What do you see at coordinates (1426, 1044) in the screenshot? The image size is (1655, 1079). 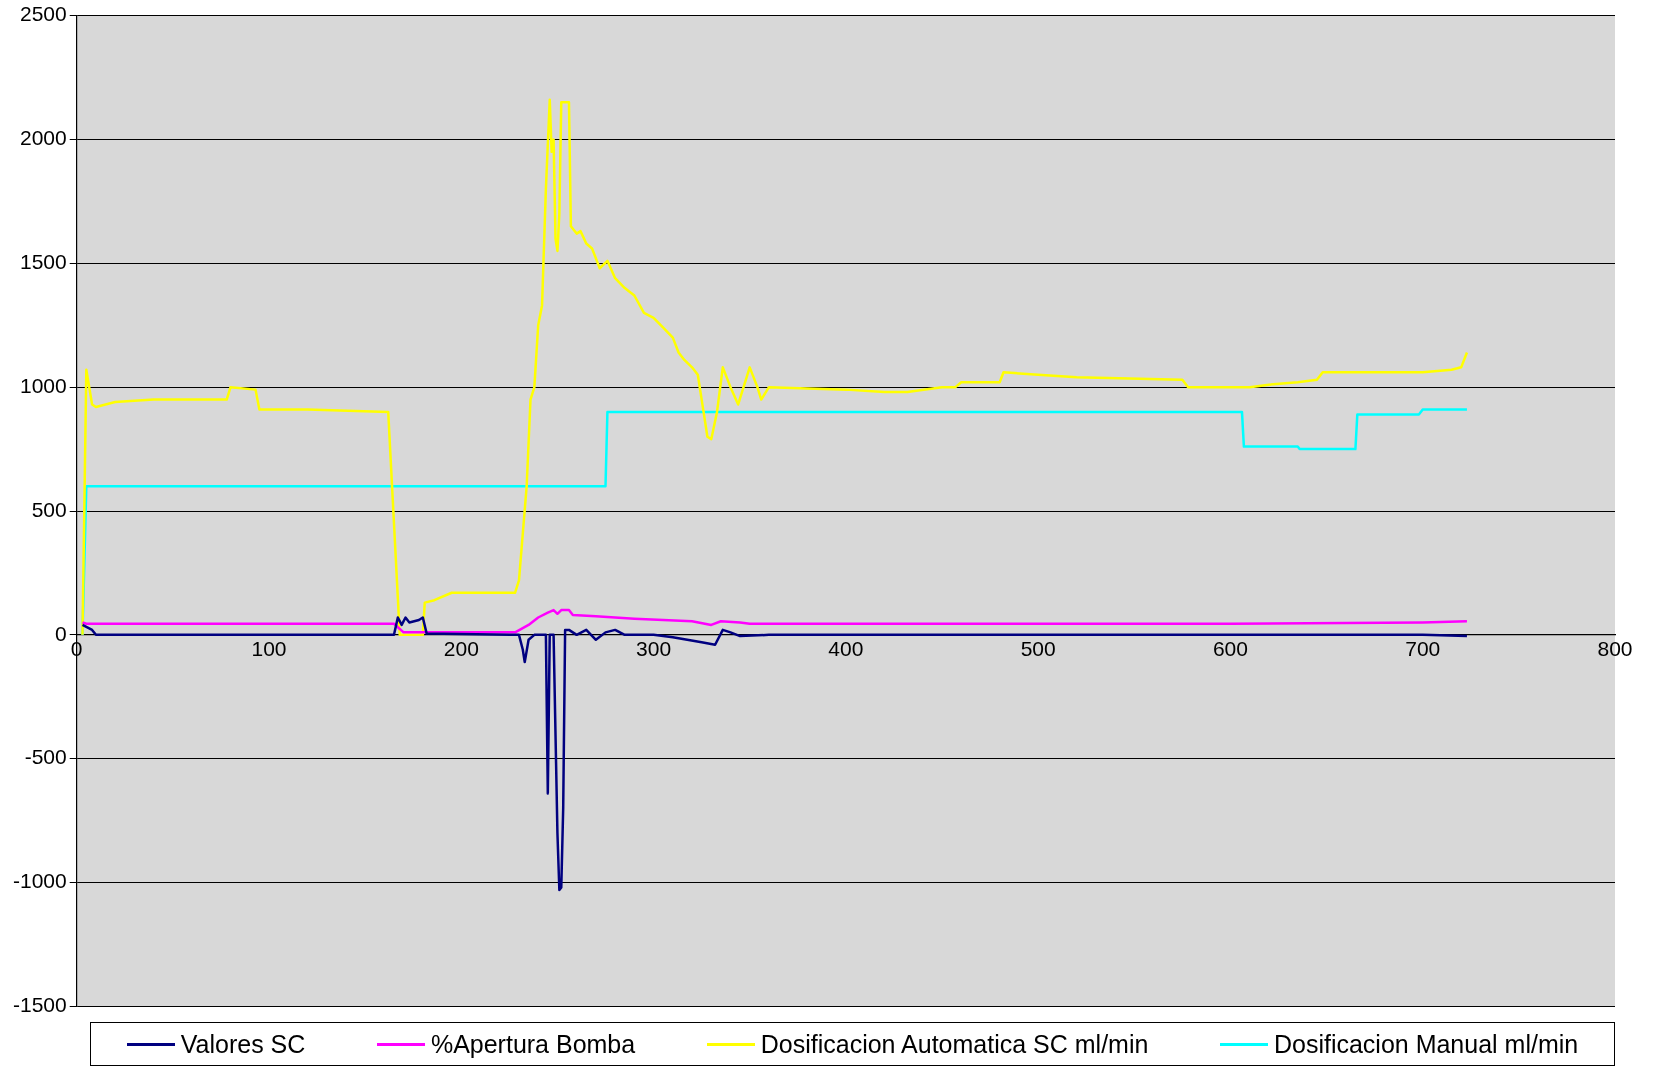 I see `legend-label: Dosificacion Manual ml/min` at bounding box center [1426, 1044].